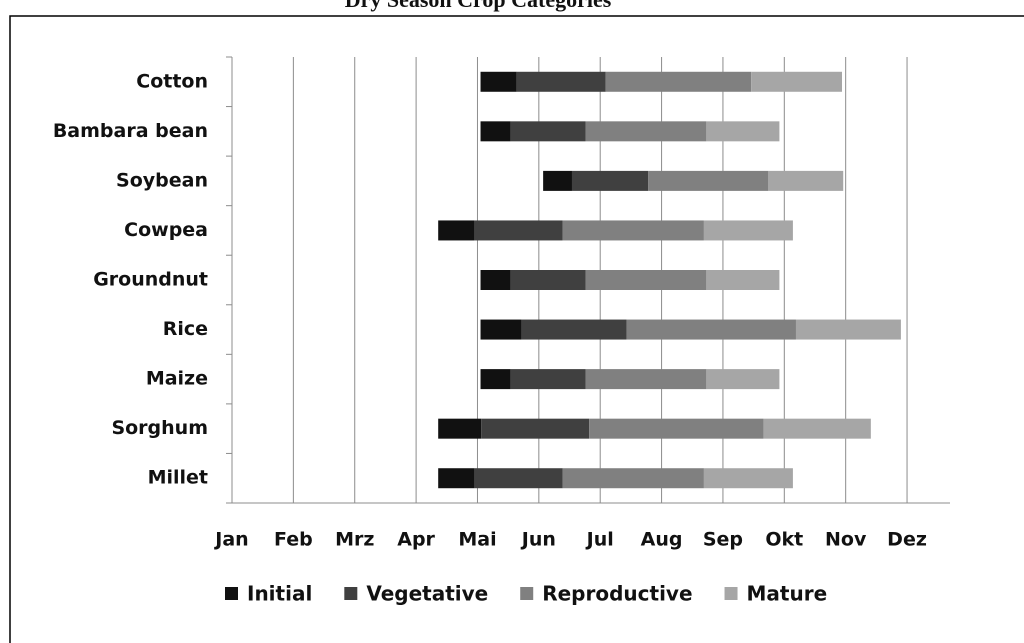 This screenshot has height=643, width=1024. Describe the element at coordinates (907, 540) in the screenshot. I see `x-tick-label: Dez` at that location.